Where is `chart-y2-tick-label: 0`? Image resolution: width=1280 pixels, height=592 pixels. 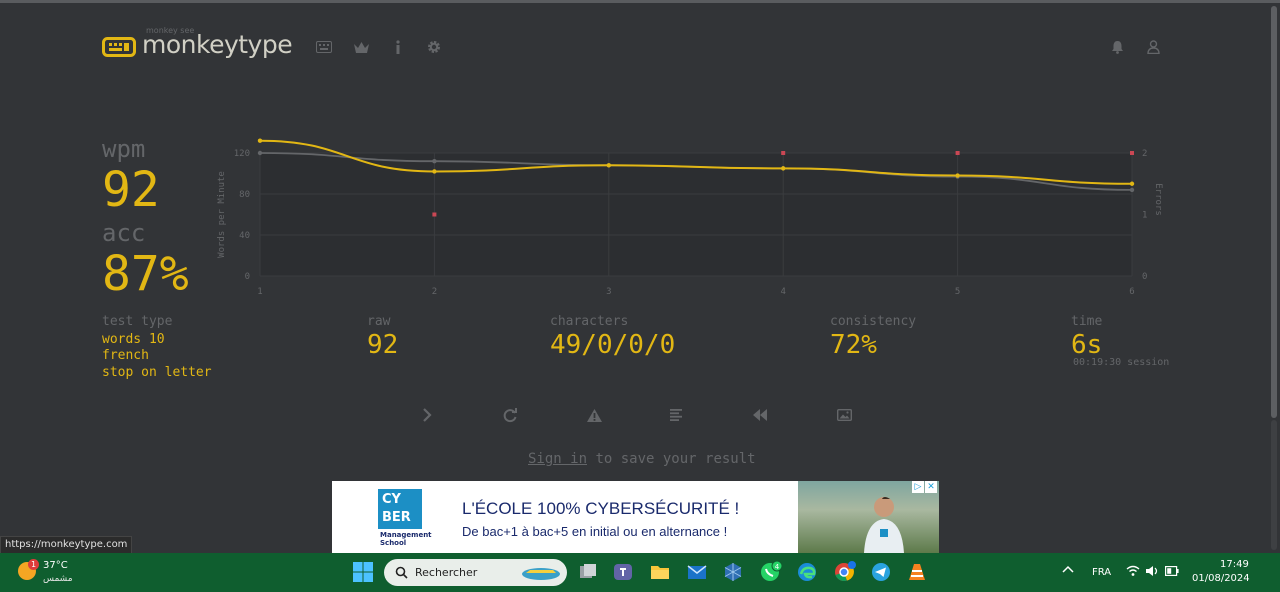
chart-y2-tick-label: 0 is located at coordinates (1144, 277).